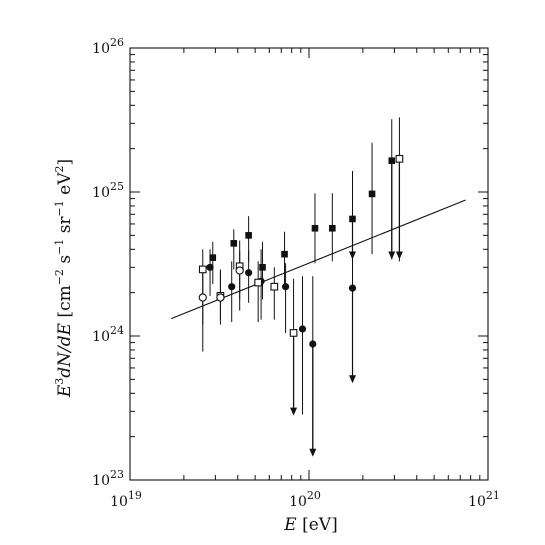 This screenshot has height=545, width=545. I want to click on x-axis-label: E [eV], so click(310, 525).